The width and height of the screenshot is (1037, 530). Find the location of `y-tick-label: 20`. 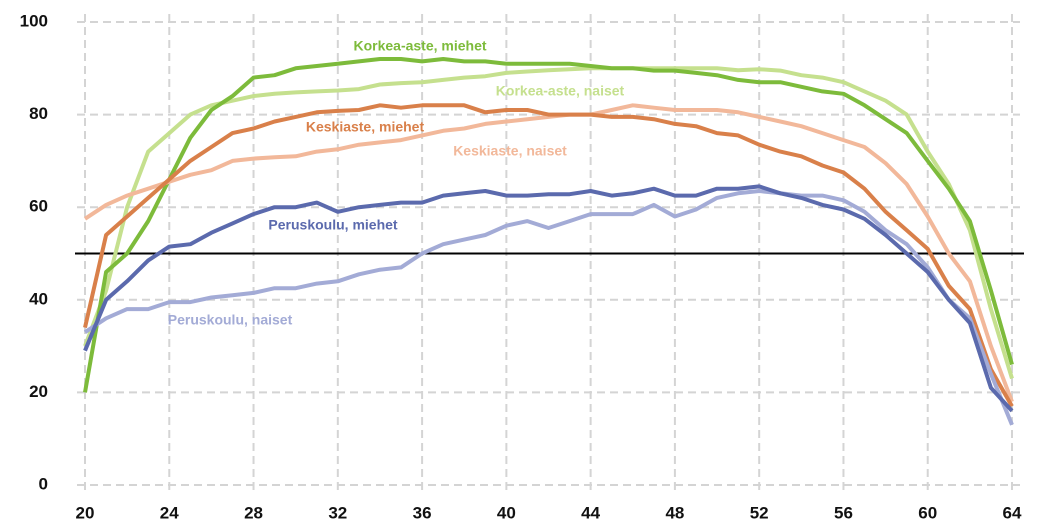

y-tick-label: 20 is located at coordinates (38, 391).